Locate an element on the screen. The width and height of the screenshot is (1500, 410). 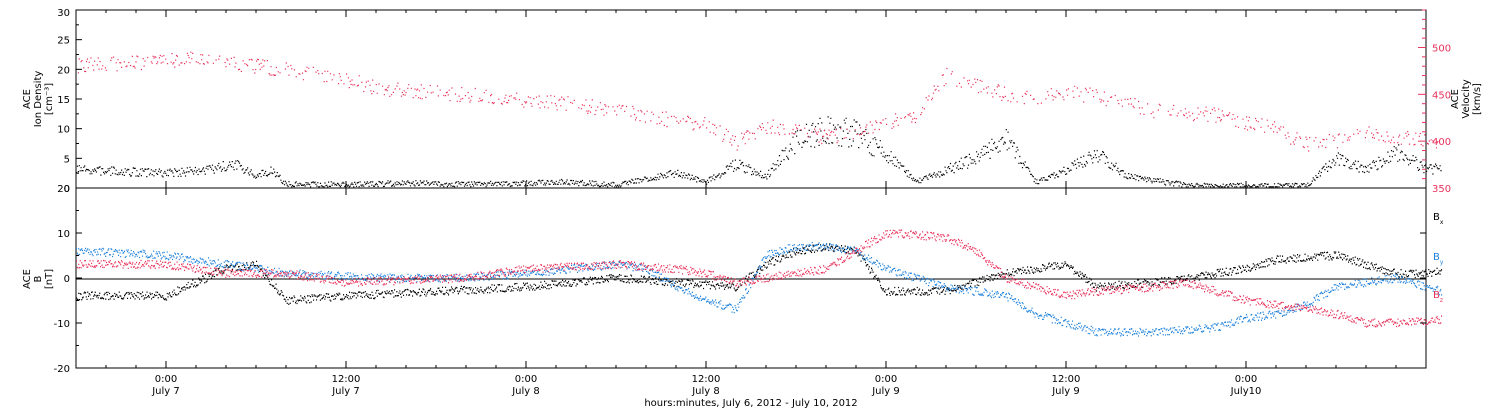
velocity-tick-label: 450 is located at coordinates (1441, 95).